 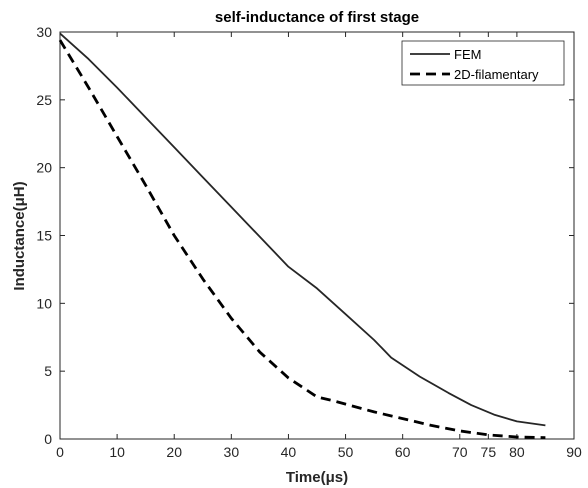 What do you see at coordinates (346, 452) in the screenshot?
I see `x-tick-label: 50` at bounding box center [346, 452].